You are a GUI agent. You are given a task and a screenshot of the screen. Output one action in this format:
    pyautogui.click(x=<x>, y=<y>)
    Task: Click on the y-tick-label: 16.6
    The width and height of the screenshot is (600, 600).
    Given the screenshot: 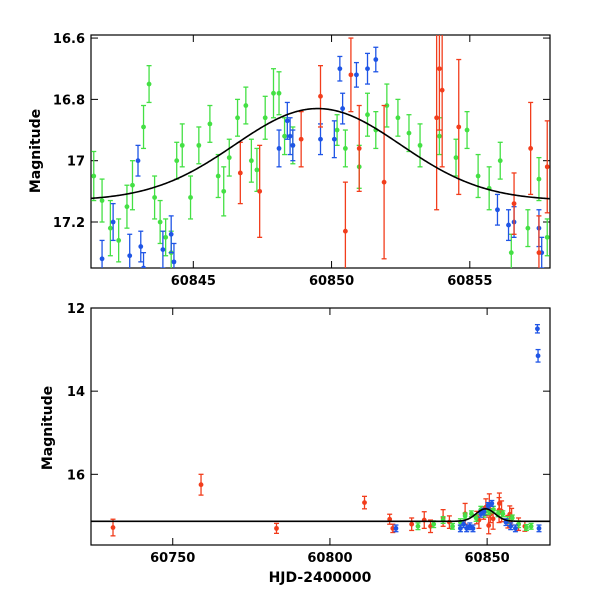 What is the action you would take?
    pyautogui.click(x=69, y=39)
    